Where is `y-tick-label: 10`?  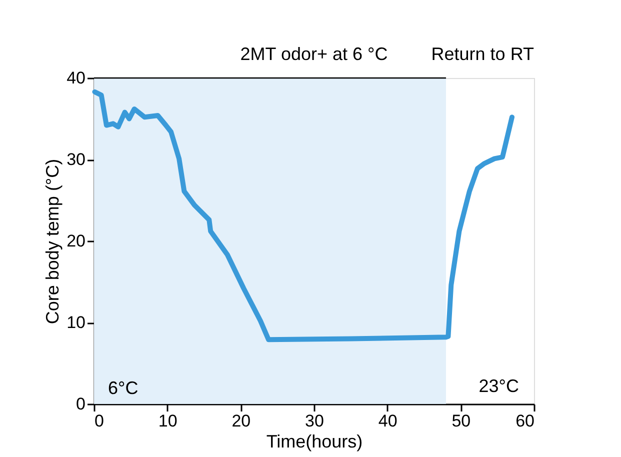 y-tick-label: 10 is located at coordinates (76, 322).